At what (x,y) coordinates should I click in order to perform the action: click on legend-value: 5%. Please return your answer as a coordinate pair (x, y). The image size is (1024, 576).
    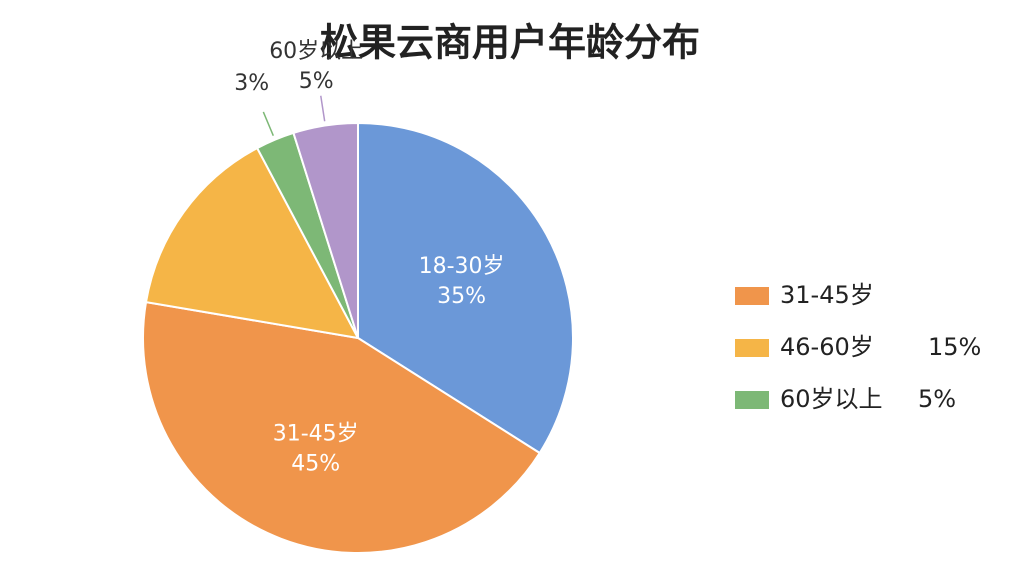
    Looking at the image, I should click on (937, 399).